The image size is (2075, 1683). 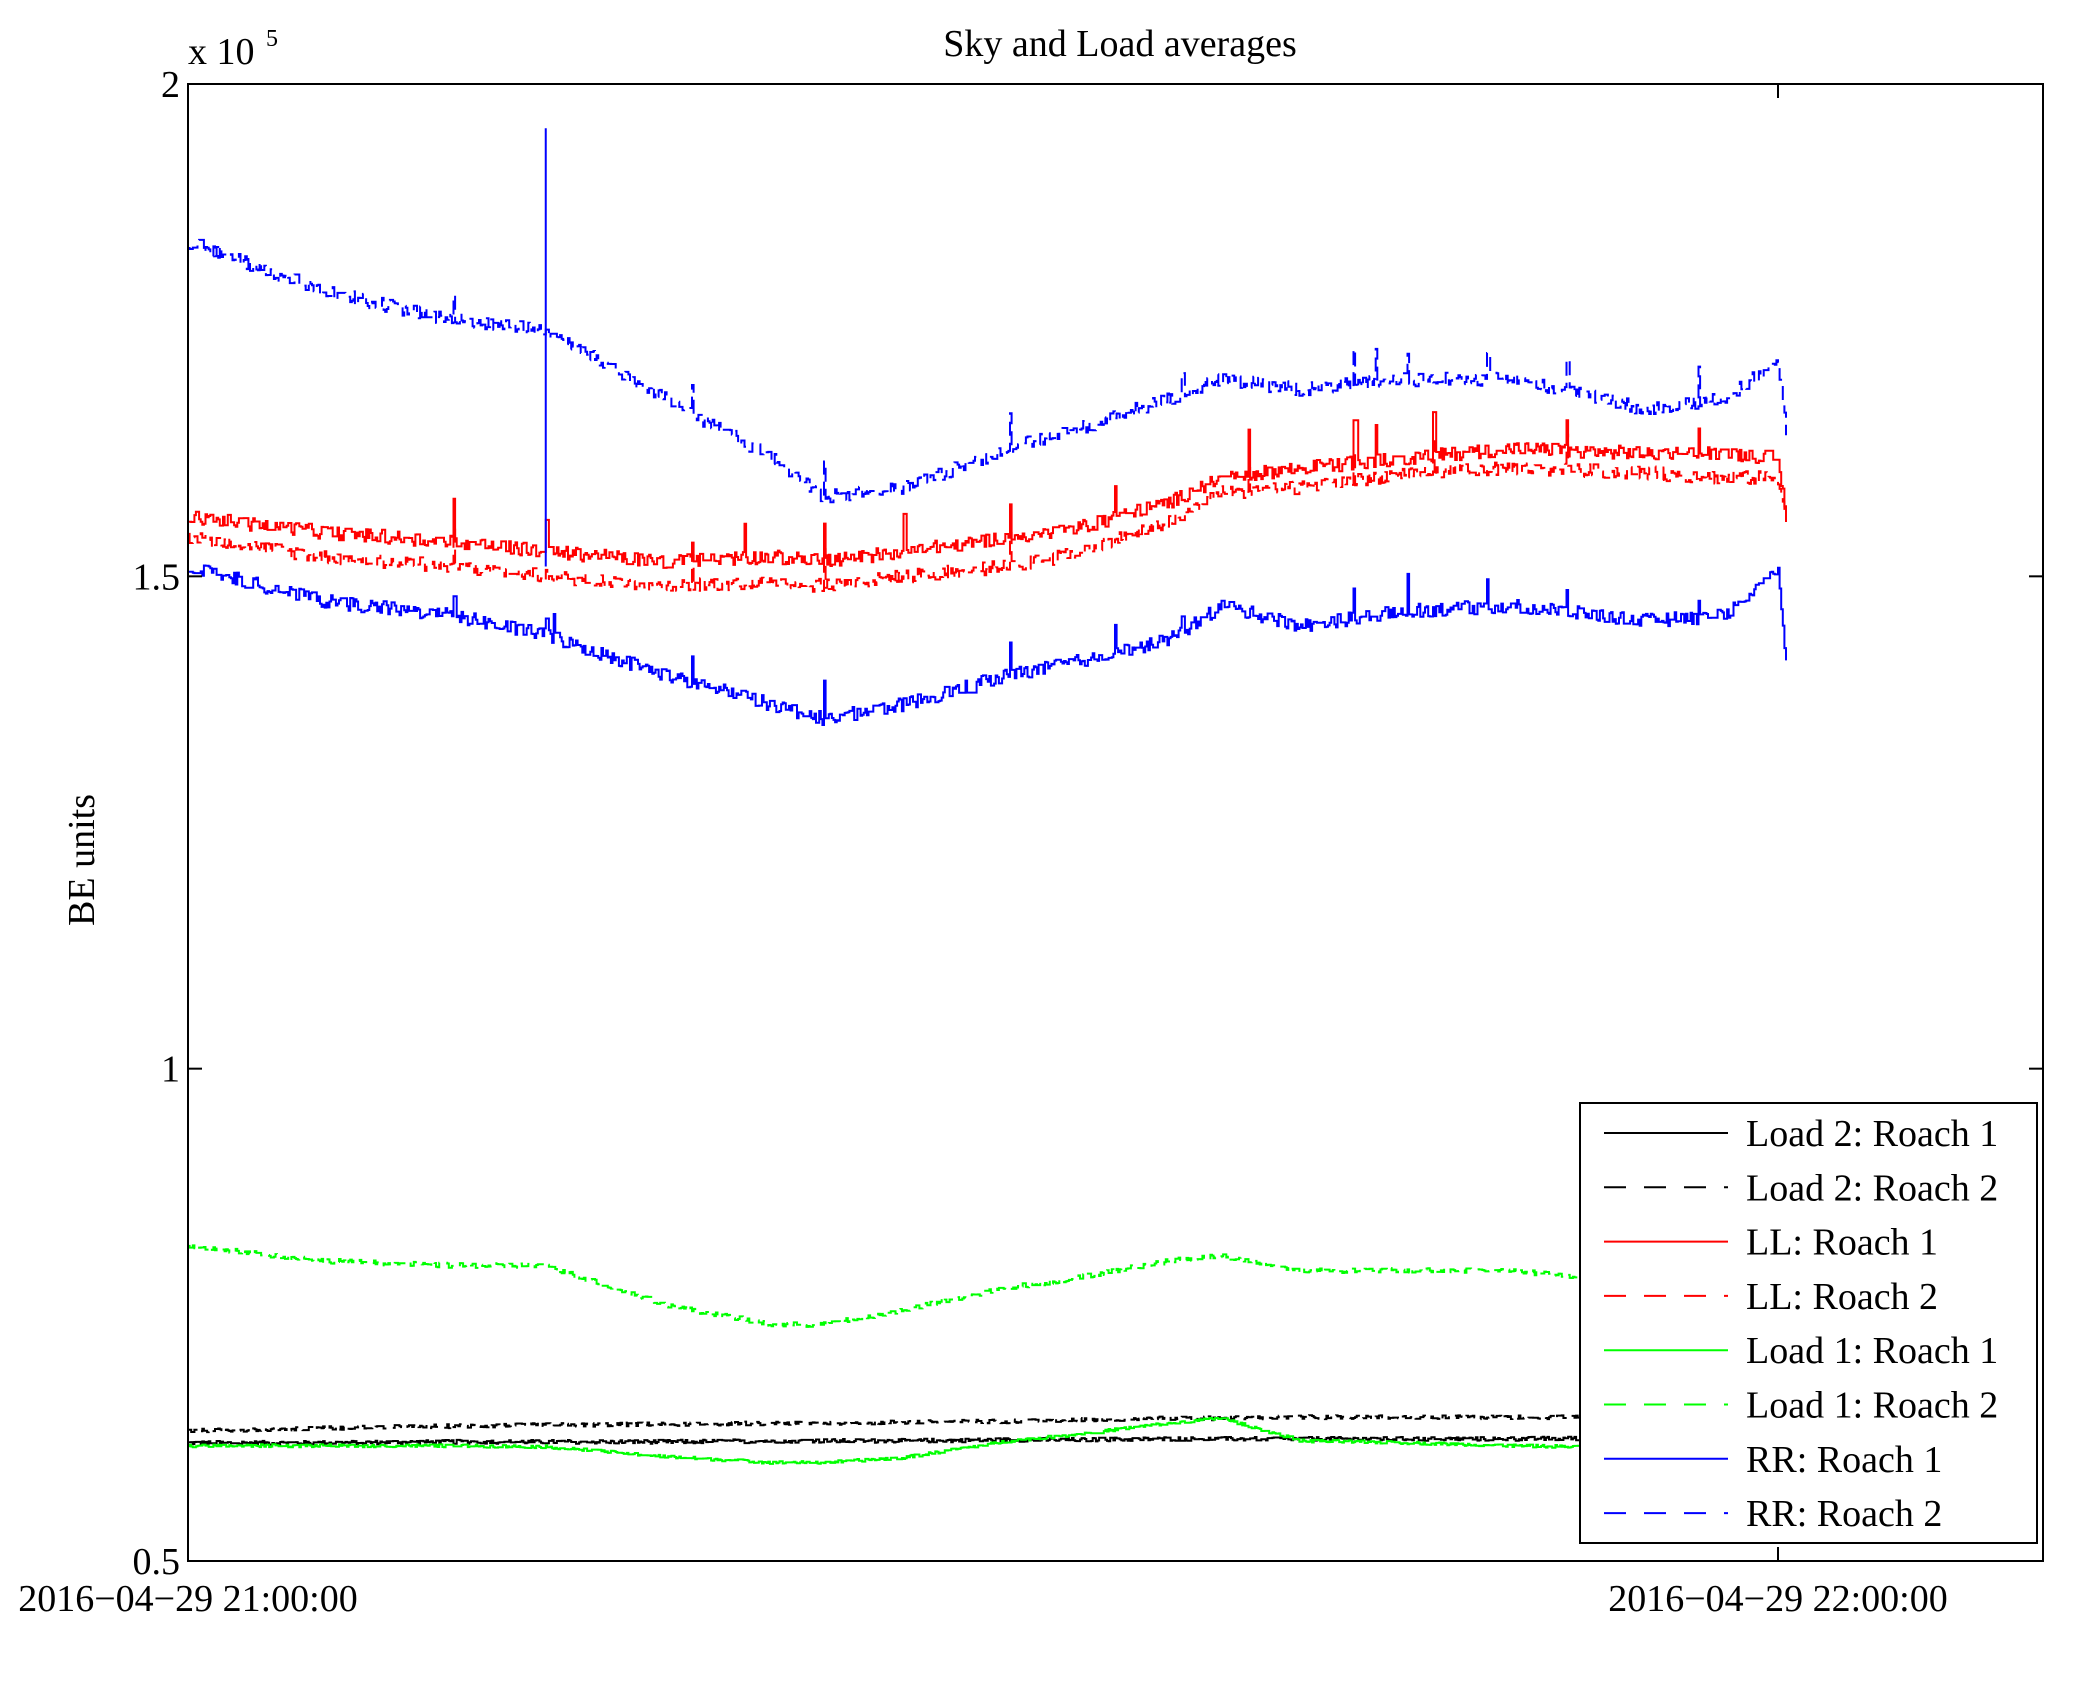 What do you see at coordinates (1120, 44) in the screenshot?
I see `chart-title: Sky and Load averages` at bounding box center [1120, 44].